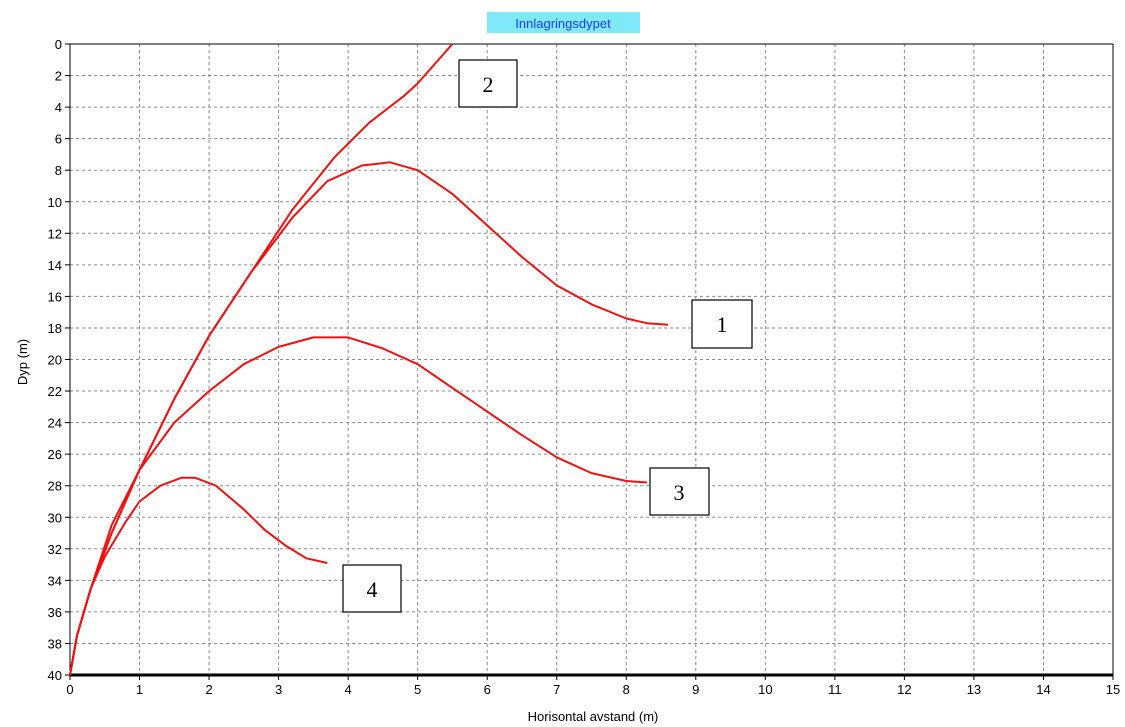 This screenshot has height=727, width=1125. What do you see at coordinates (593, 716) in the screenshot?
I see `x-axis-title: Horisontal avstand (m)` at bounding box center [593, 716].